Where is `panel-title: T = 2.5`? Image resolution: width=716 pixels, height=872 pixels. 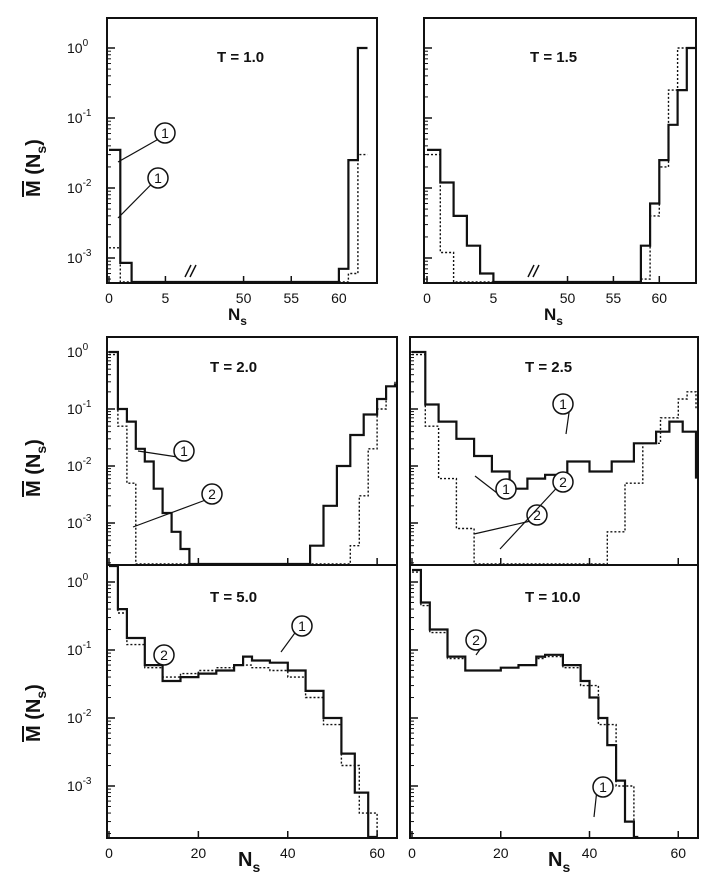
panel-title: T = 2.5 is located at coordinates (548, 367).